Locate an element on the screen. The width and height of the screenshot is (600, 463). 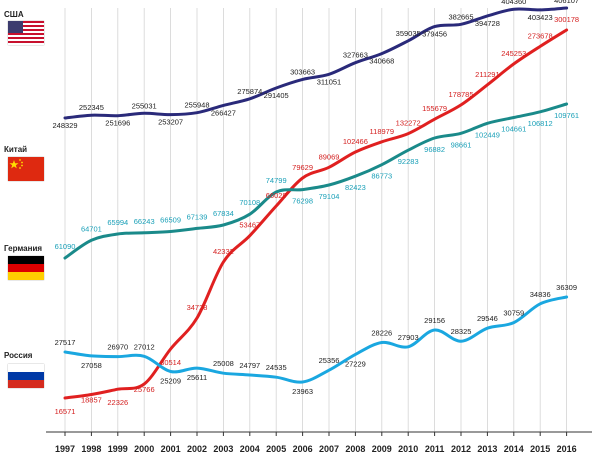
country-label-usa: США is located at coordinates (14, 14).